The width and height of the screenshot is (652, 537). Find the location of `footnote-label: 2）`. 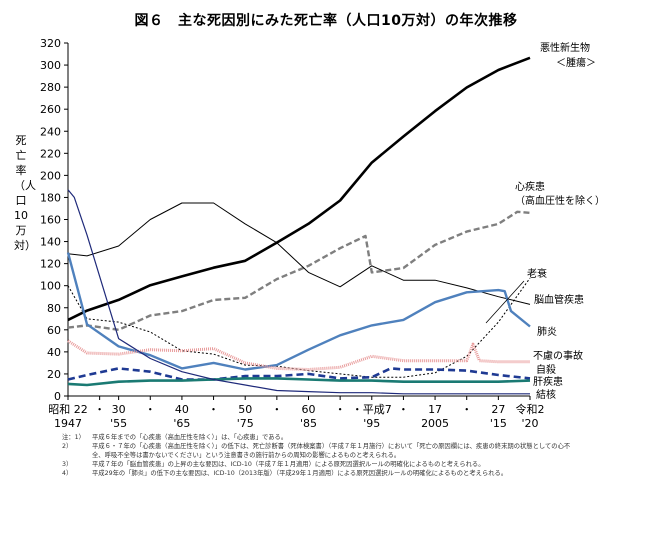

footnote-label: 2） is located at coordinates (67, 446).